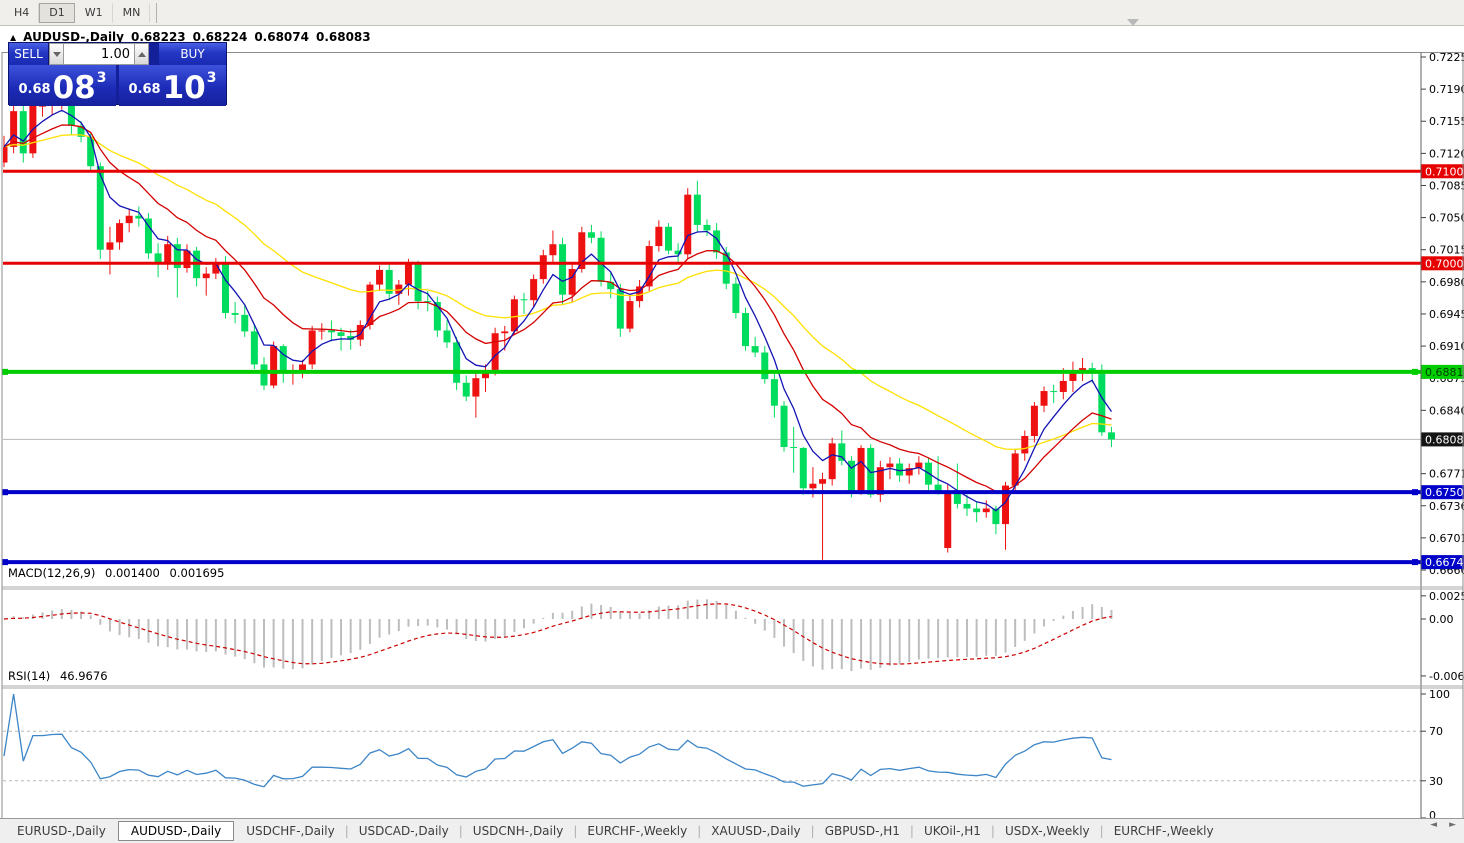 This screenshot has width=1464, height=843. I want to click on chart-tab-usdcnh-daily: USDCNH-,Daily, so click(518, 831).